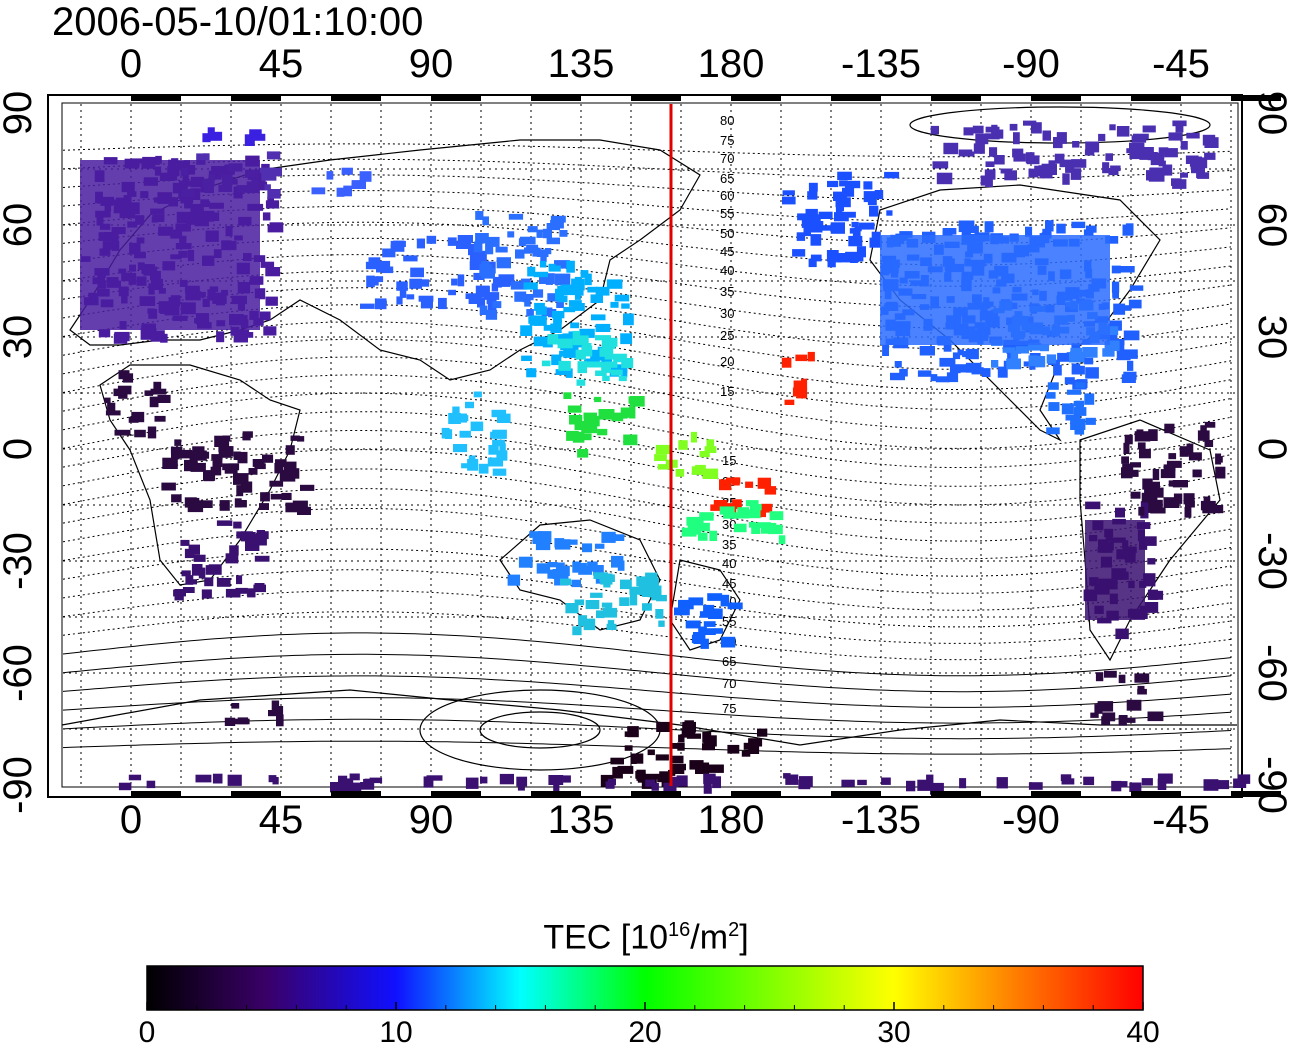  What do you see at coordinates (731, 820) in the screenshot?
I see `lon-tick-bottom: 180` at bounding box center [731, 820].